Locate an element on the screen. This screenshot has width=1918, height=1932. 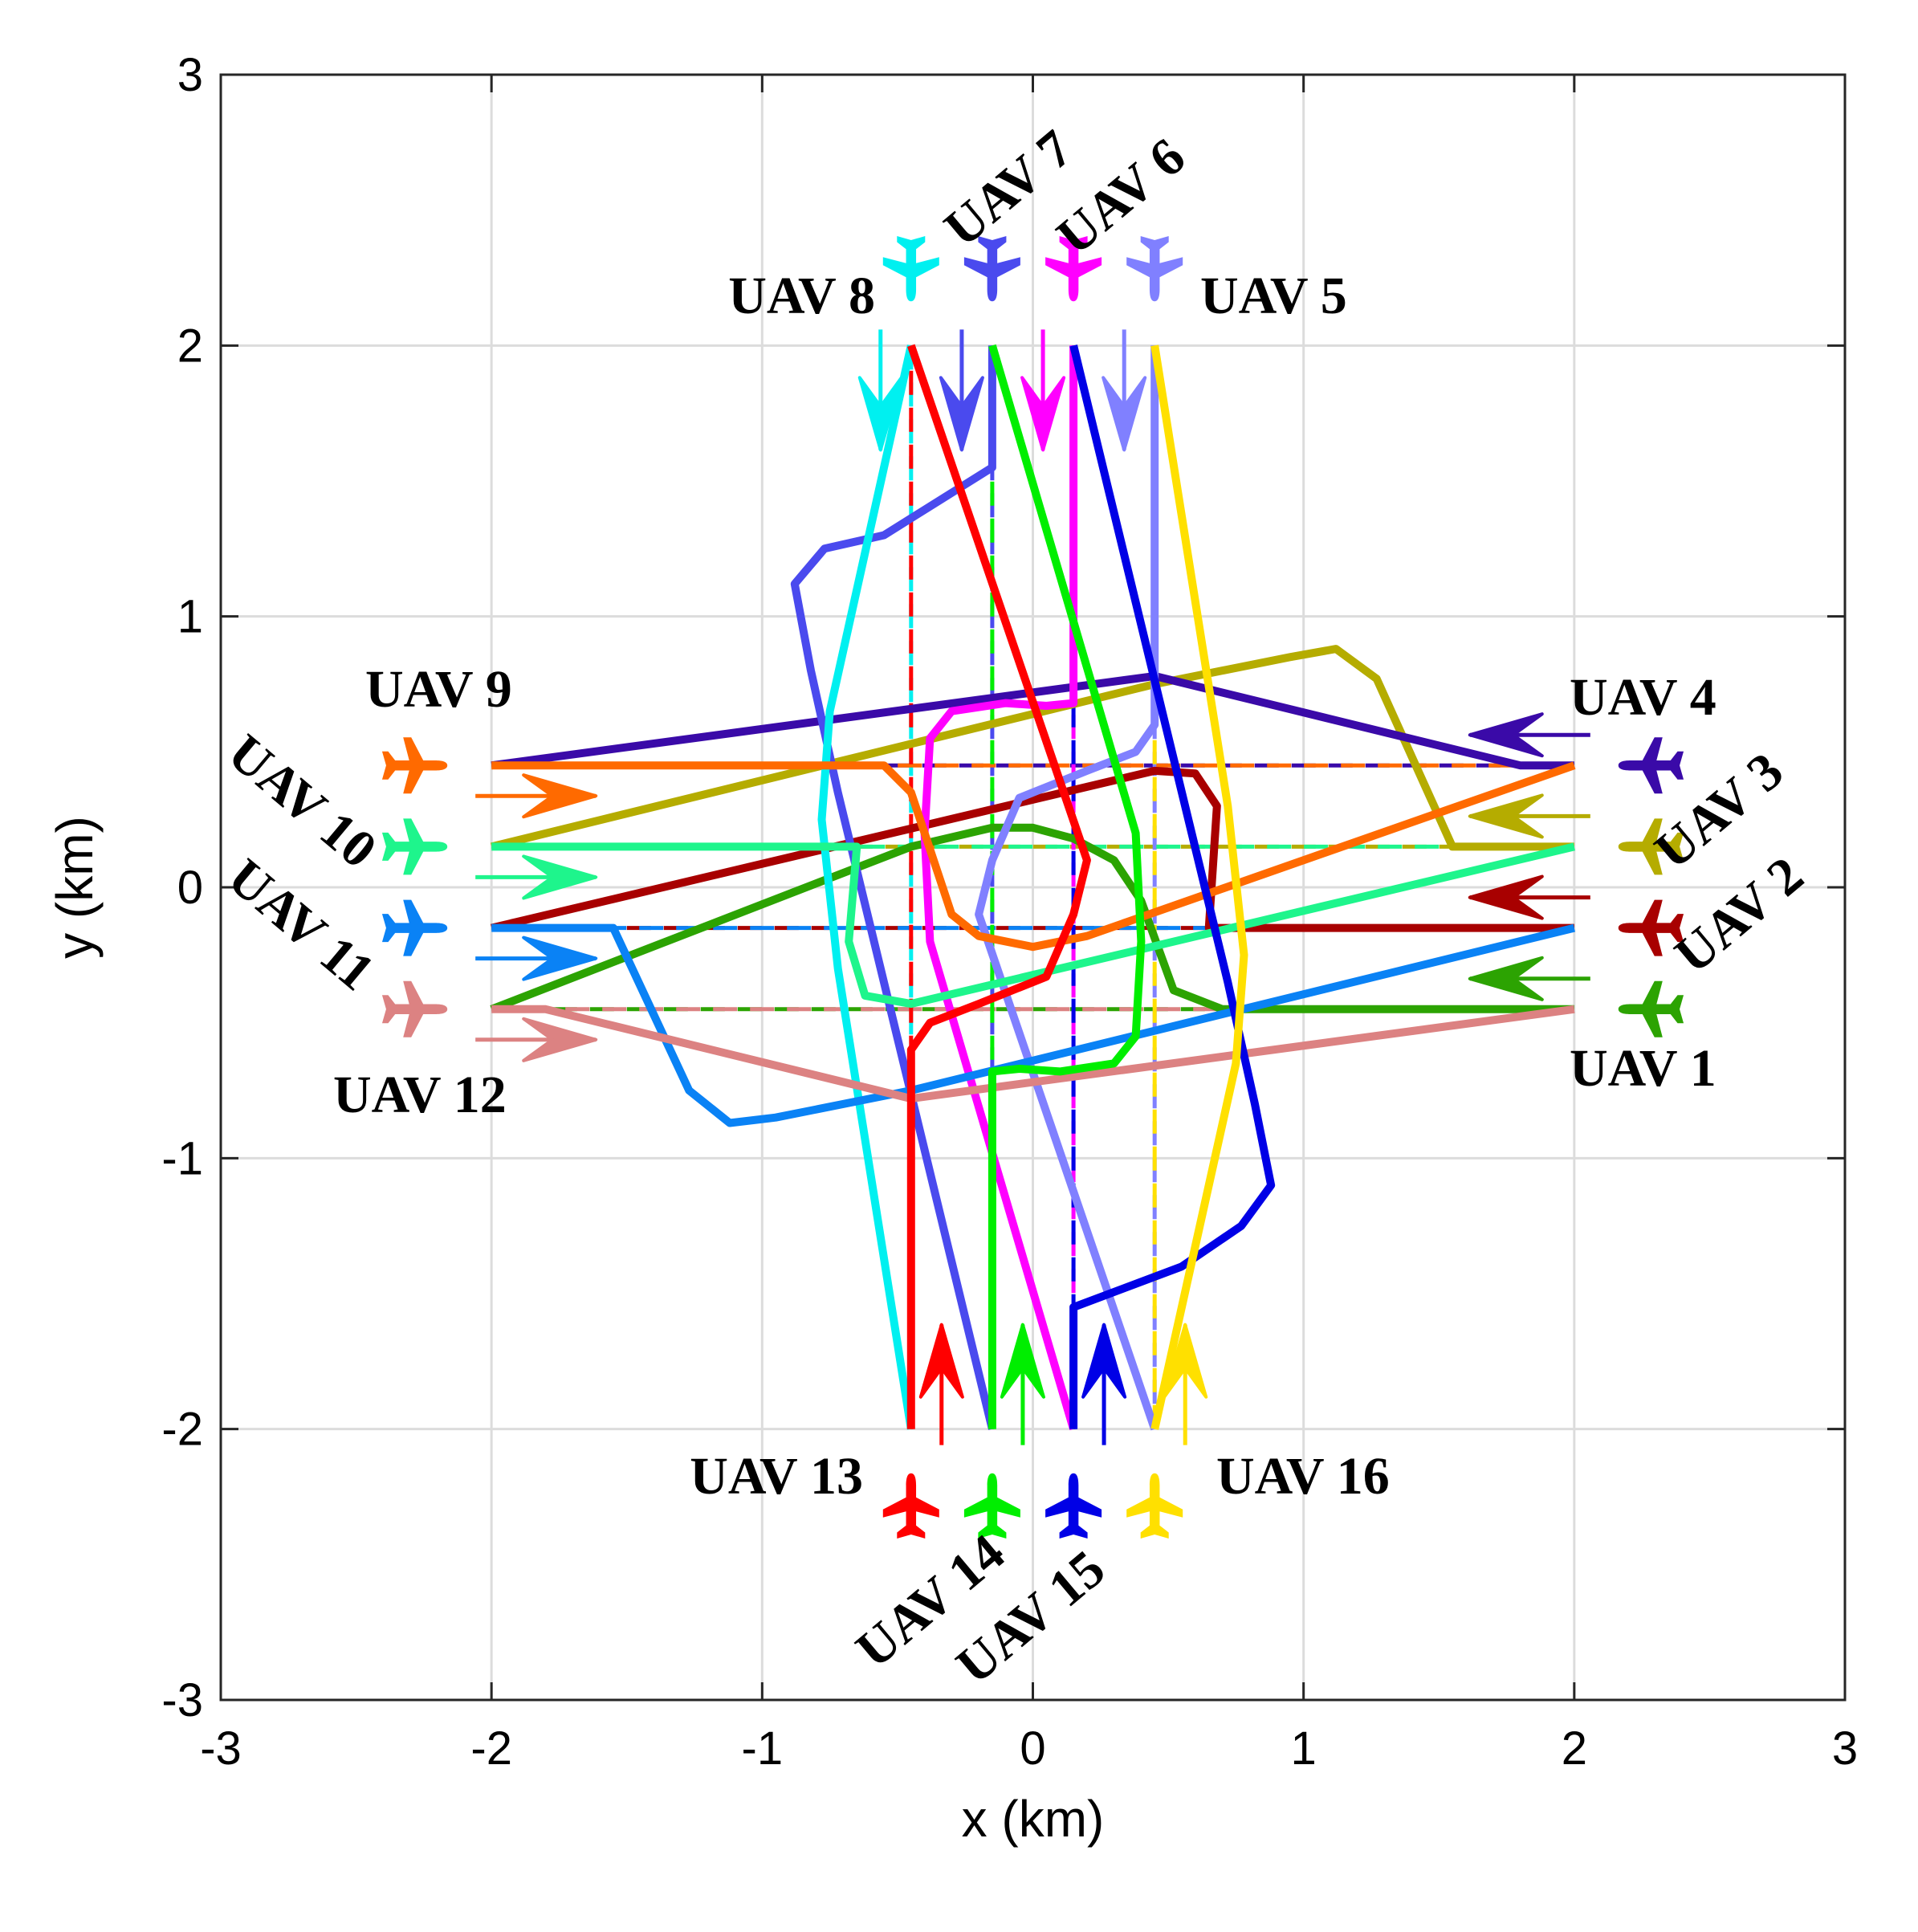
y-tick-label: 1 is located at coordinates (190, 617).